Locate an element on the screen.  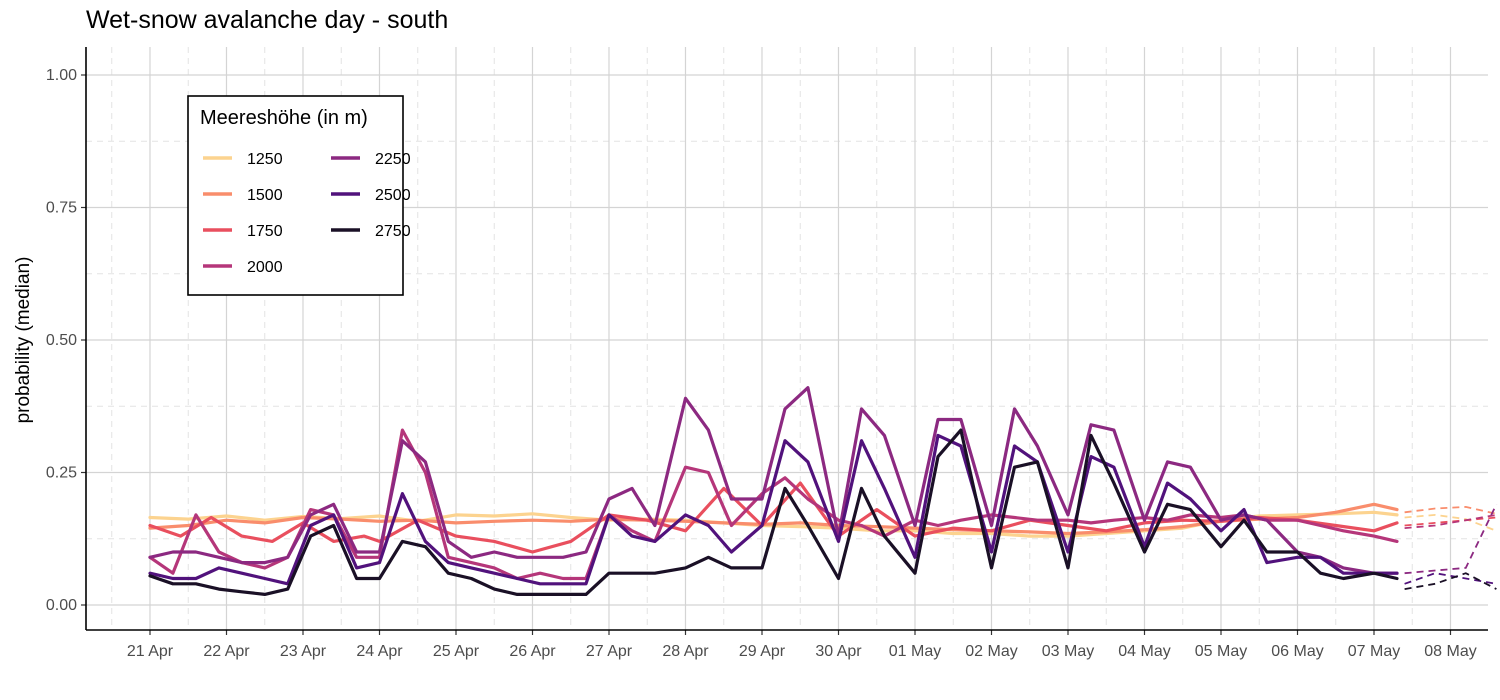
x-tick-label: 25 Apr is located at coordinates (456, 651).